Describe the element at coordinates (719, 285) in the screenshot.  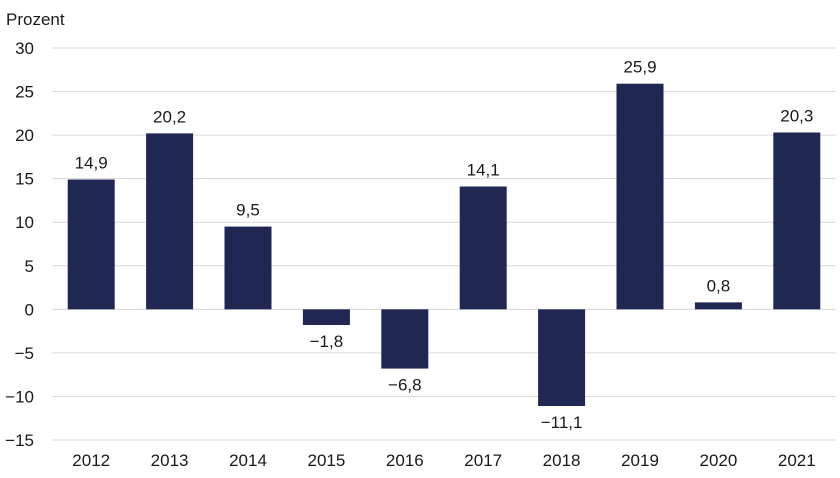
I see `value-label-2020: 0,8` at that location.